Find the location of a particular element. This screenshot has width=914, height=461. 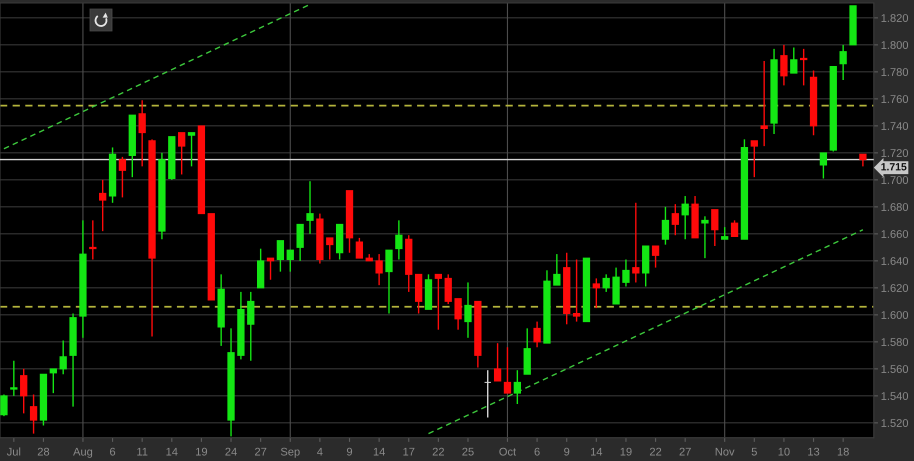

x-tick-label: 4 is located at coordinates (320, 452).